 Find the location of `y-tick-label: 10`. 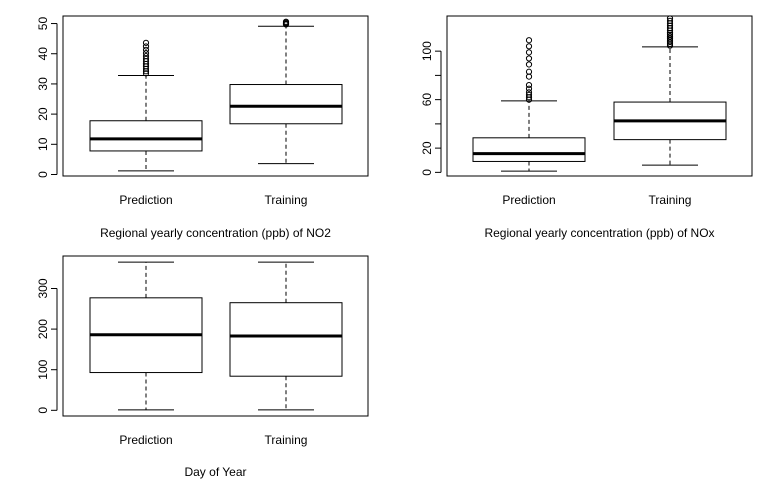

y-tick-label: 10 is located at coordinates (43, 144).